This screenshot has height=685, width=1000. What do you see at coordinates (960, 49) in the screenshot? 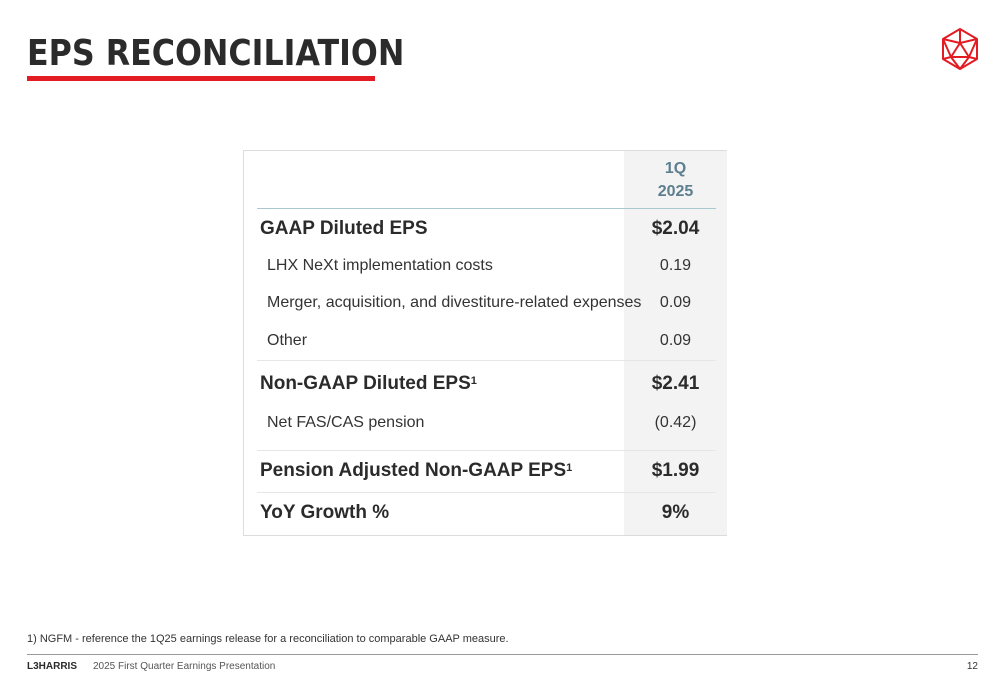
I see `l3harris-logo-icon` at bounding box center [960, 49].